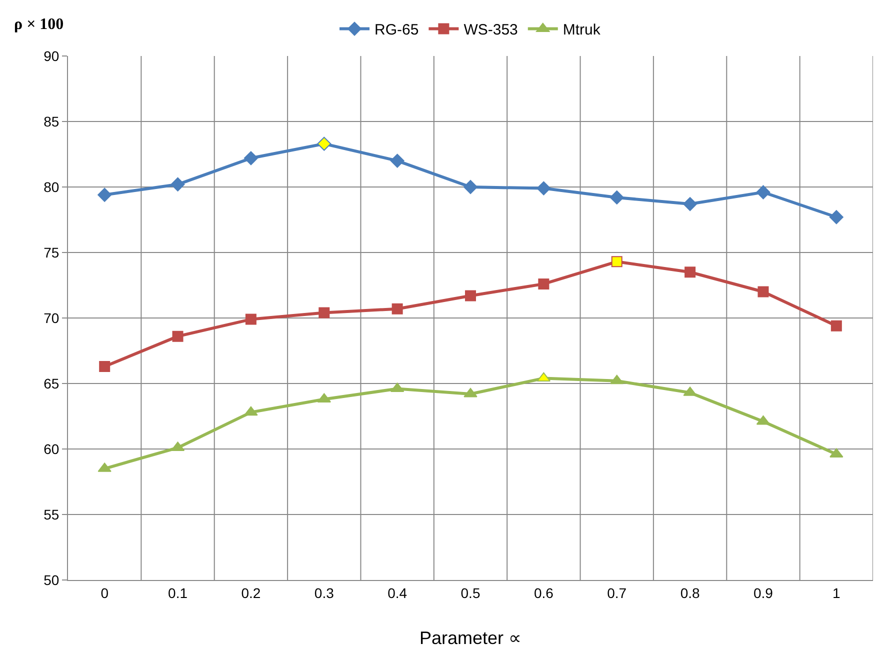  I want to click on y-tick-label: 90, so click(52, 56).